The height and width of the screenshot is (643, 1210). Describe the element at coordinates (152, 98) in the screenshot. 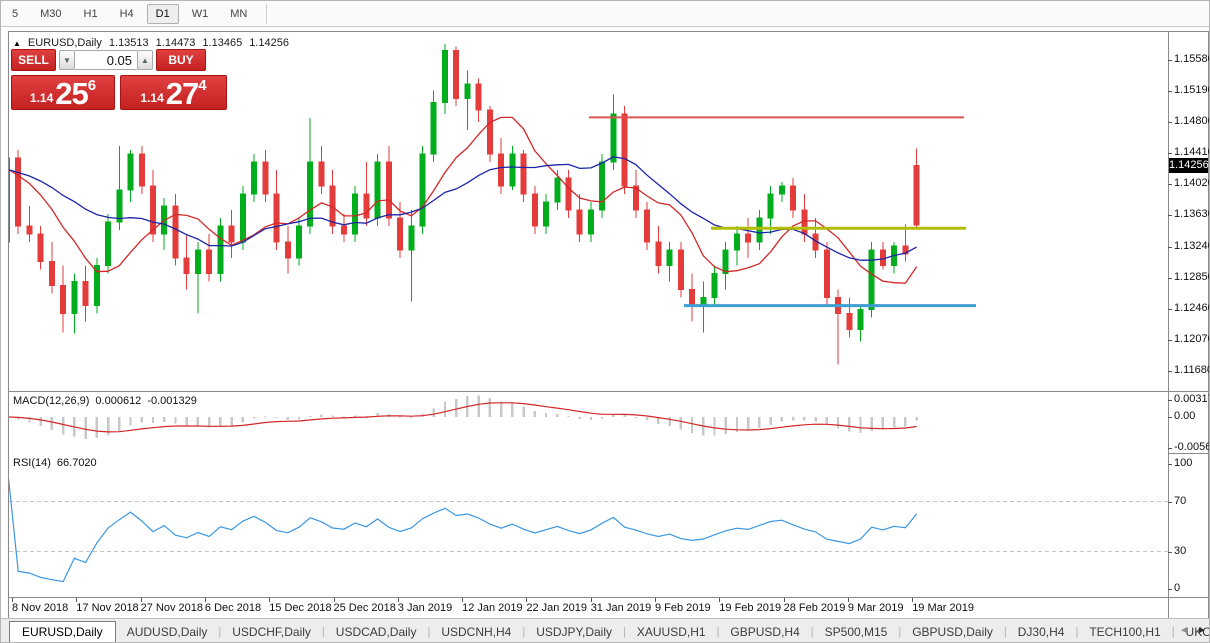

I see `buy-price-prefix: 1.14` at that location.